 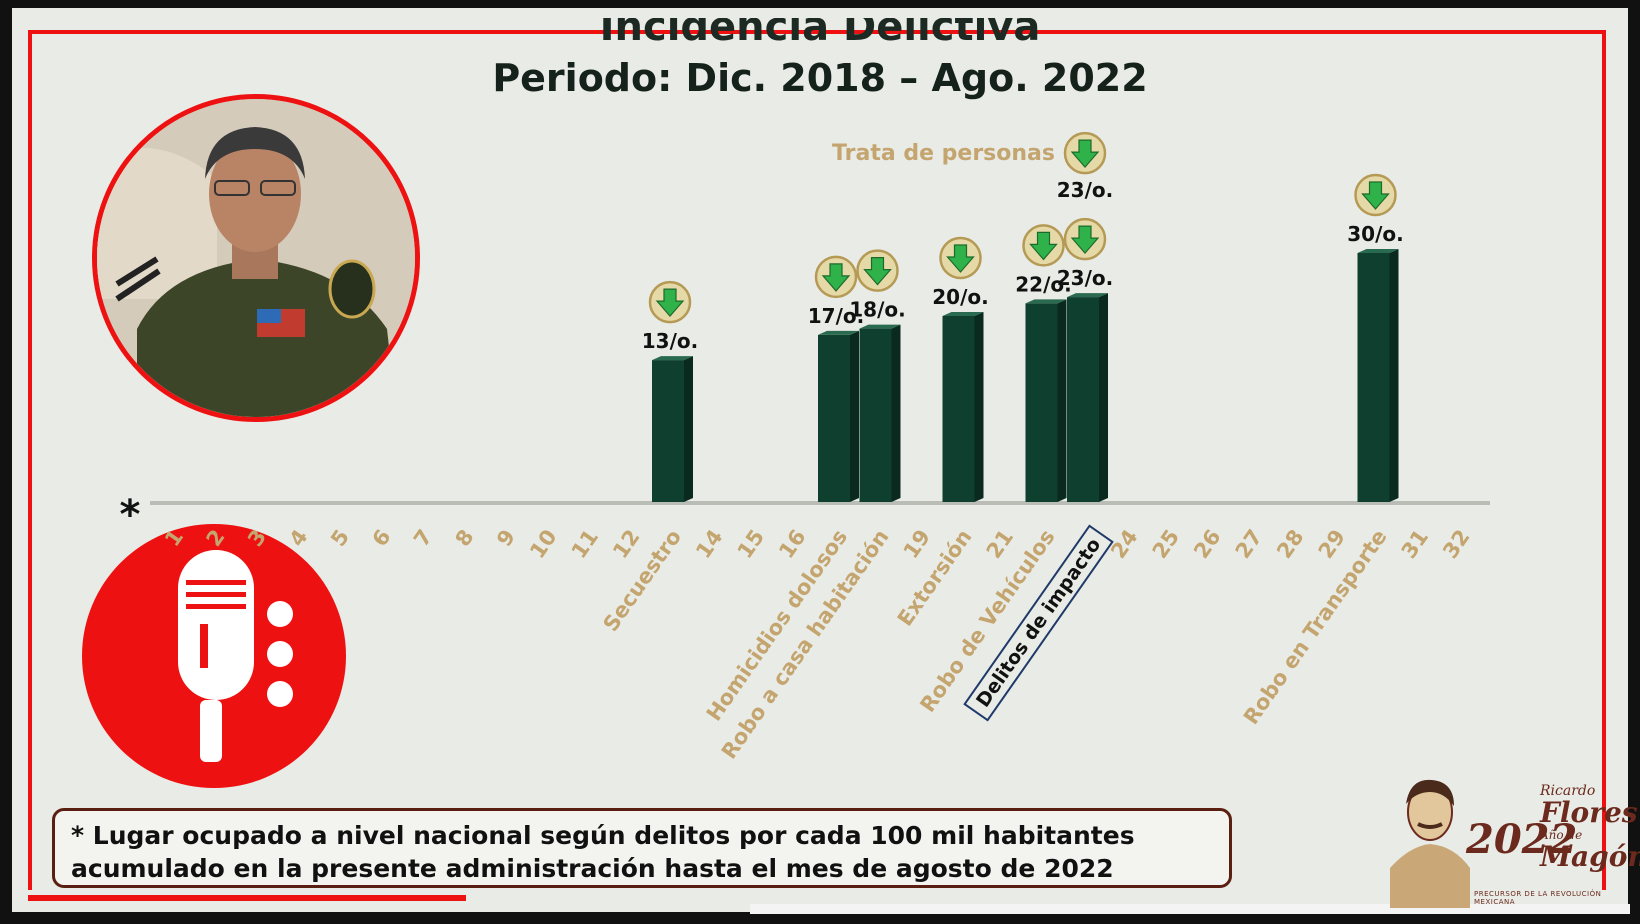 I want to click on highlight-box, so click(x=1038, y=623).